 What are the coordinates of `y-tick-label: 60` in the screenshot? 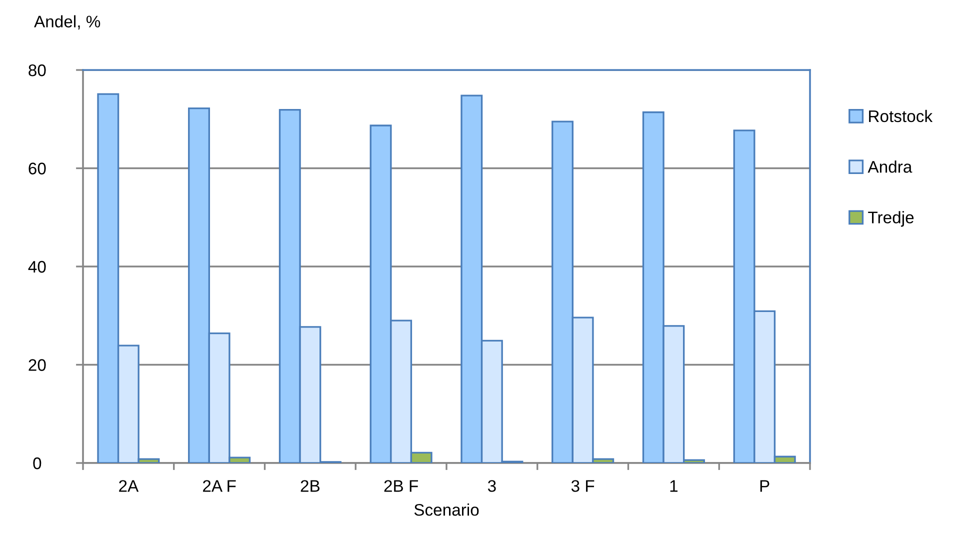 It's located at (37, 168).